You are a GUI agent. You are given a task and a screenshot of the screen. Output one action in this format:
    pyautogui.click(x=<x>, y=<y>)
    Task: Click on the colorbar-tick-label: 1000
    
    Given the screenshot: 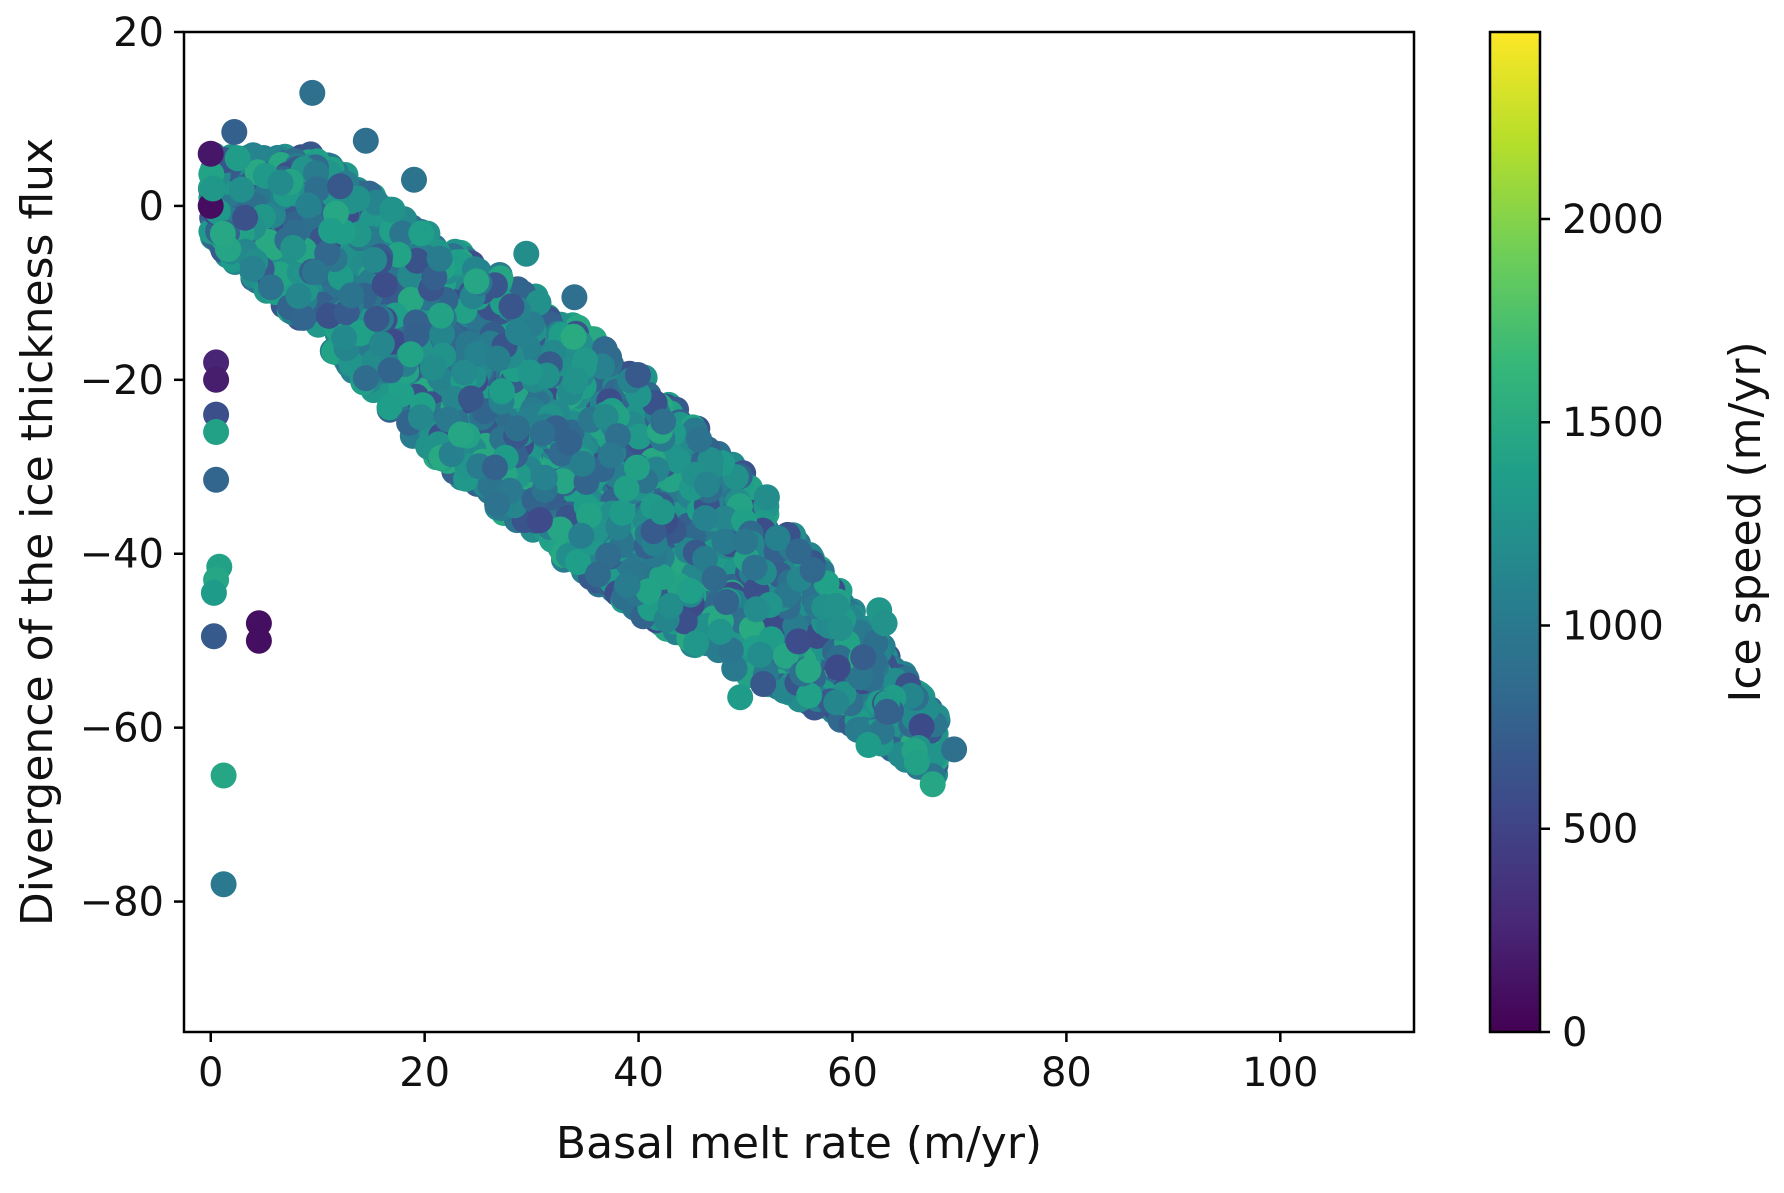 What is the action you would take?
    pyautogui.click(x=1613, y=626)
    